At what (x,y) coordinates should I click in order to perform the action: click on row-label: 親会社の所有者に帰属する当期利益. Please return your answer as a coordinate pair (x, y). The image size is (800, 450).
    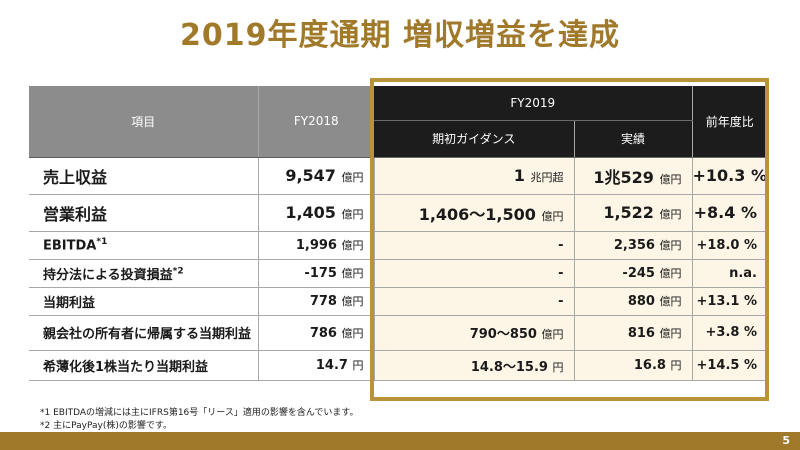
    Looking at the image, I should click on (147, 334).